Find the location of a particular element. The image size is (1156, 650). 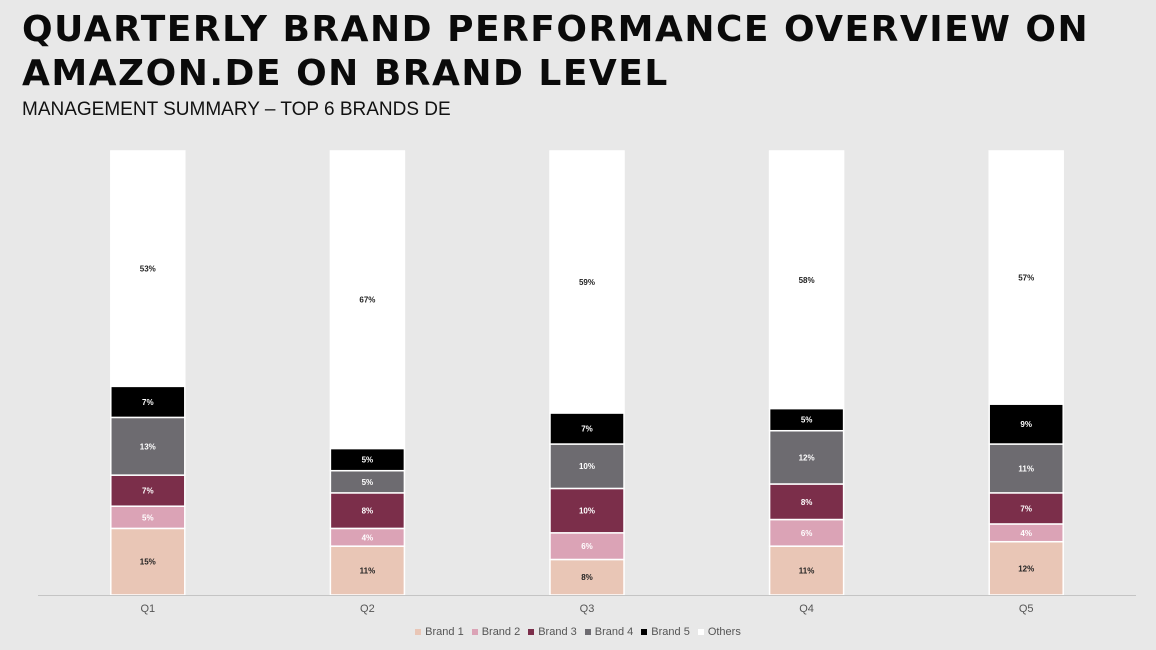

legend-label-others: Others is located at coordinates (724, 632).